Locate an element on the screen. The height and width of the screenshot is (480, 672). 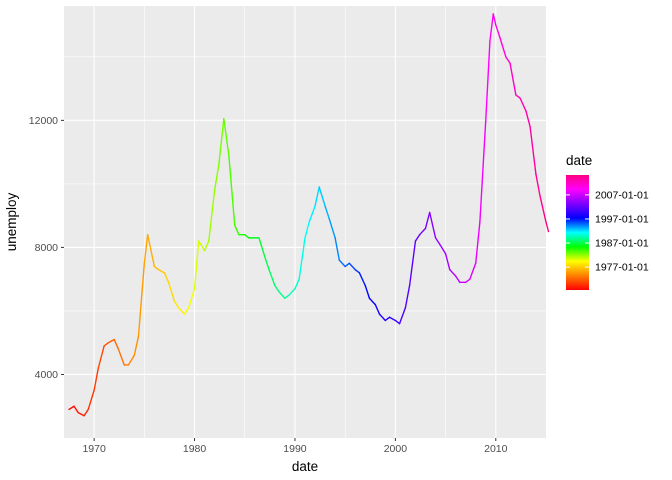
x-tick-label: 2000 is located at coordinates (396, 449).